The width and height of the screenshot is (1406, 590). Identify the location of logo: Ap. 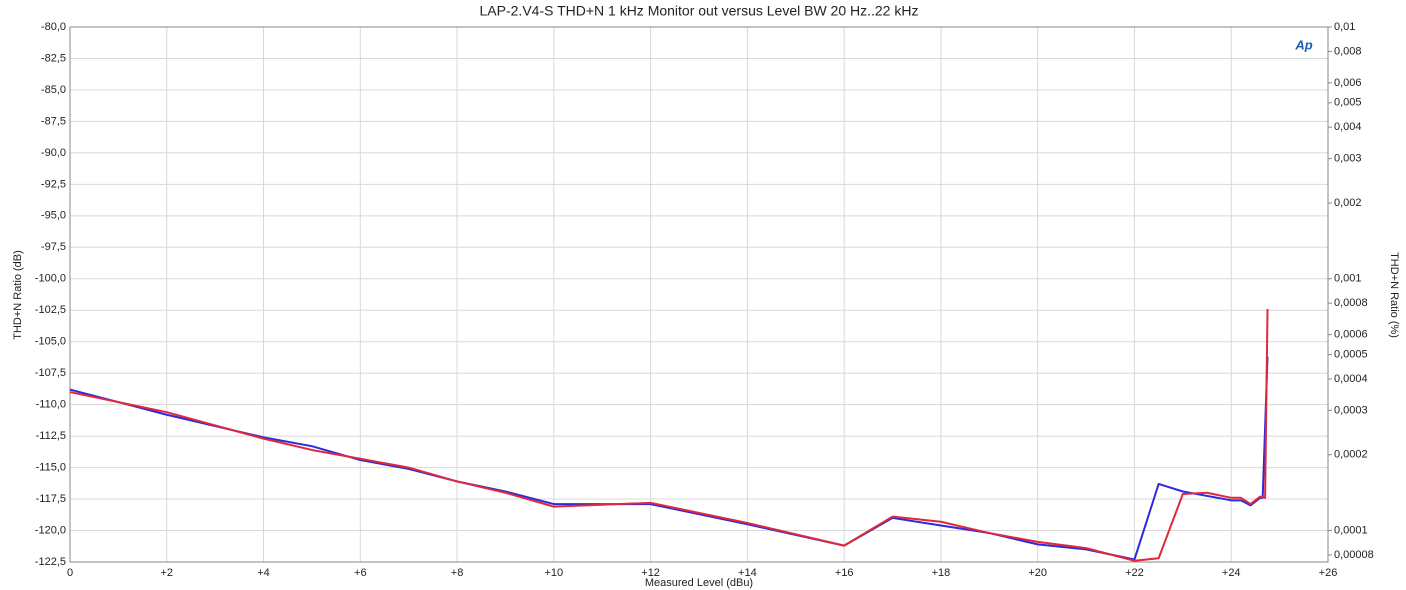
(1303, 44).